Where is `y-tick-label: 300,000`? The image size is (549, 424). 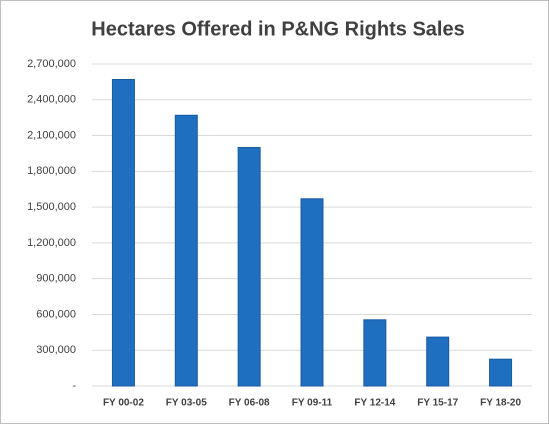 y-tick-label: 300,000 is located at coordinates (56, 350).